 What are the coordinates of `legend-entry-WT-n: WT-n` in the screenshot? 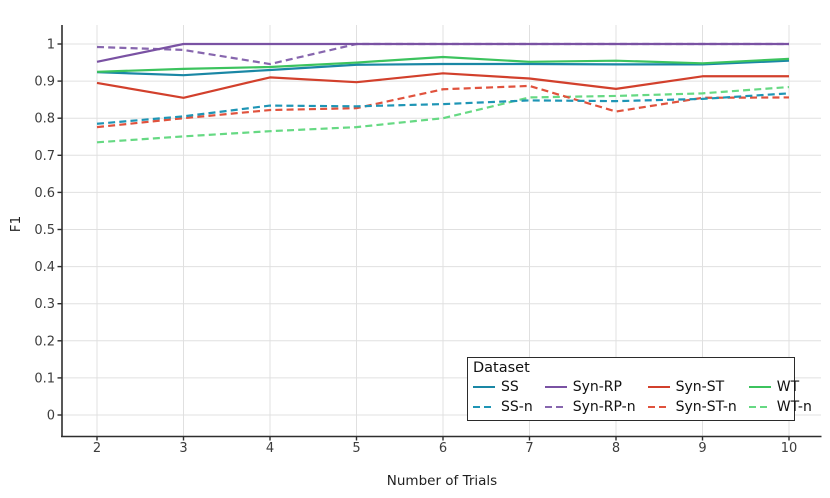 It's located at (780, 407).